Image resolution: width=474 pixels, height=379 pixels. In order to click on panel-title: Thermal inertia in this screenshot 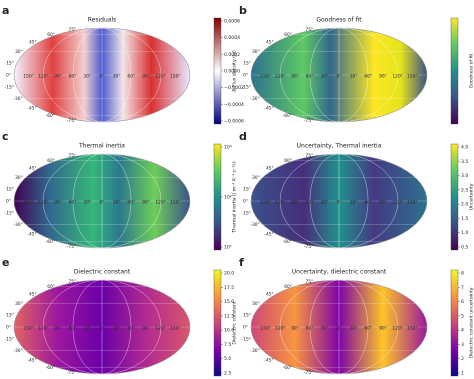, I will do `click(101, 146)`.